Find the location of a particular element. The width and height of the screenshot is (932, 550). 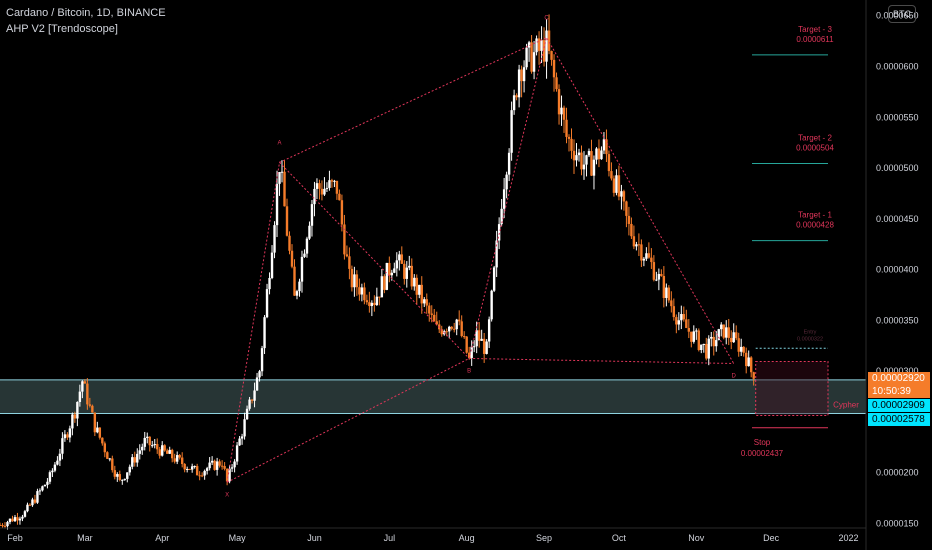

x-tick-label: Nov is located at coordinates (696, 538).